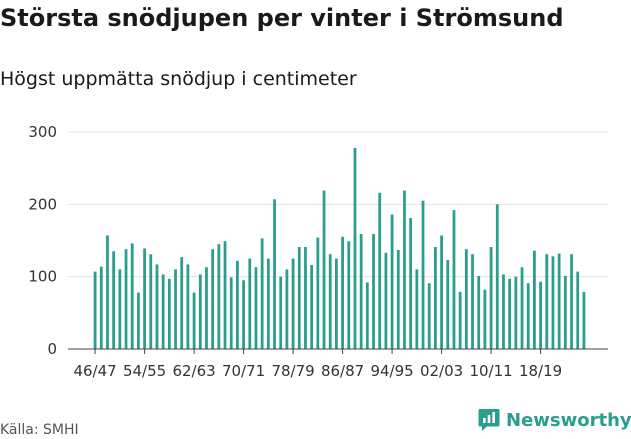  Describe the element at coordinates (243, 371) in the screenshot. I see `x-tick-label: 70/71` at that location.